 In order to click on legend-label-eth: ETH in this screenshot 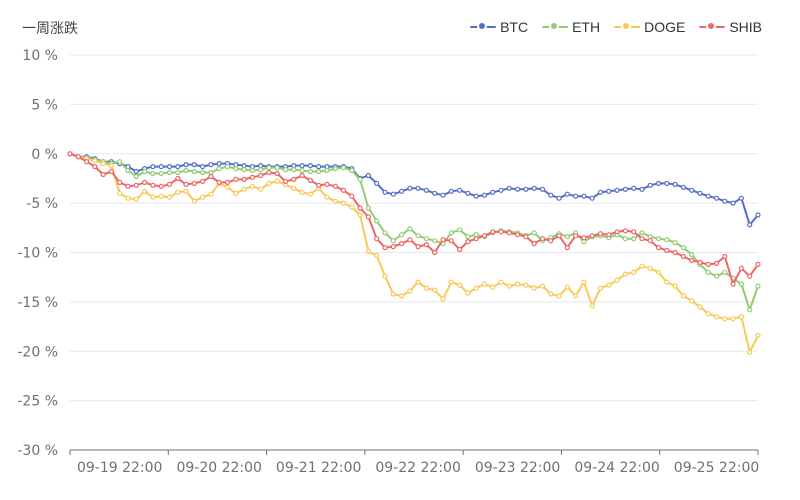, I will do `click(586, 27)`.